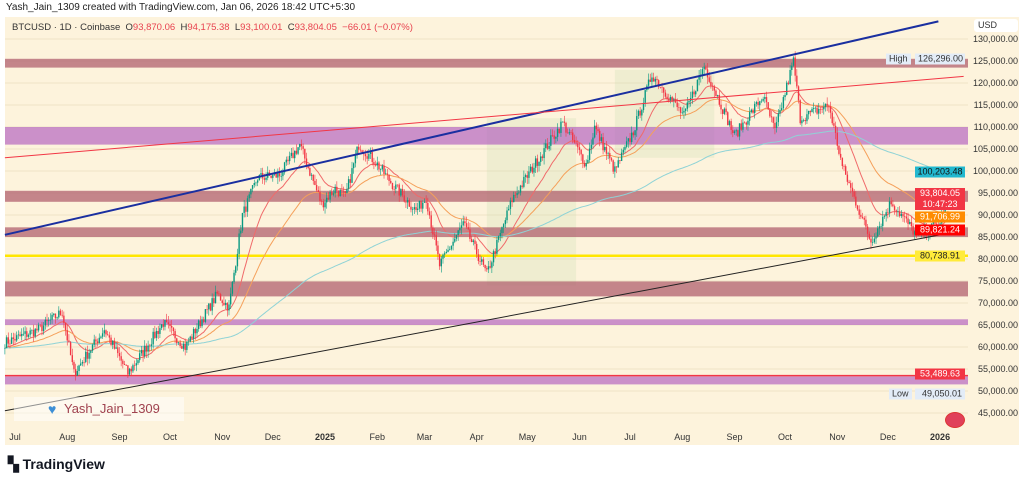 This screenshot has width=1024, height=483. Describe the element at coordinates (997, 413) in the screenshot. I see `price-tick-label: 45,000.00` at that location.